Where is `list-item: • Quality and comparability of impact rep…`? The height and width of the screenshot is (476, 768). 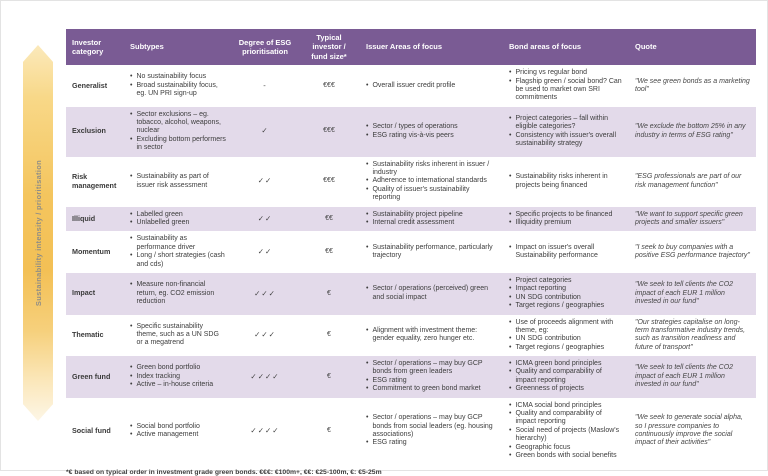 list-item: • Quality and comparability of impact rep… is located at coordinates (566, 376).